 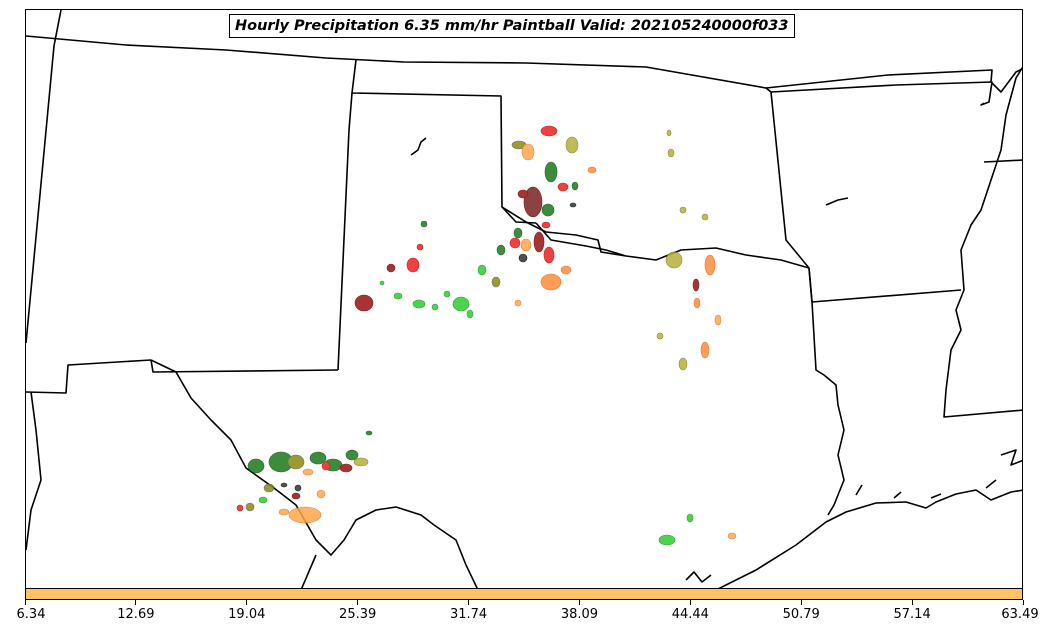 I want to click on co-ne-border, so click(x=444, y=141).